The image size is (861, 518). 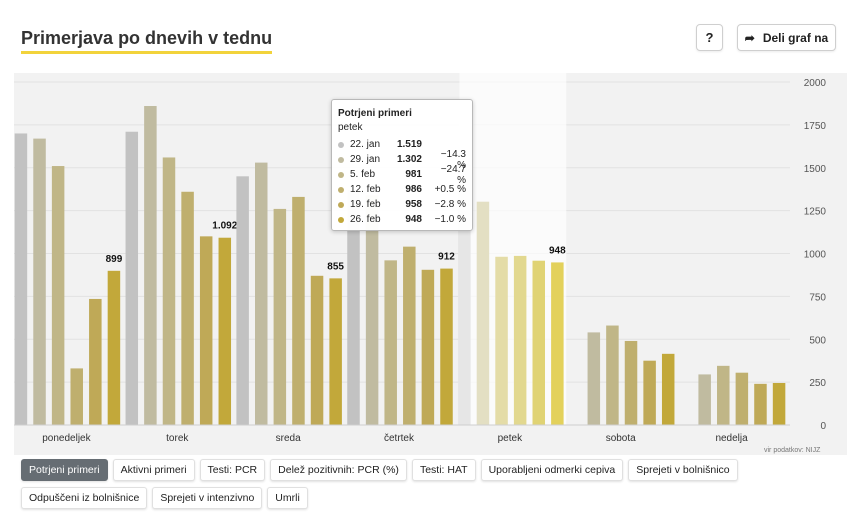 I want to click on filter-button: Sprejeti v bolnišnico, so click(x=683, y=470).